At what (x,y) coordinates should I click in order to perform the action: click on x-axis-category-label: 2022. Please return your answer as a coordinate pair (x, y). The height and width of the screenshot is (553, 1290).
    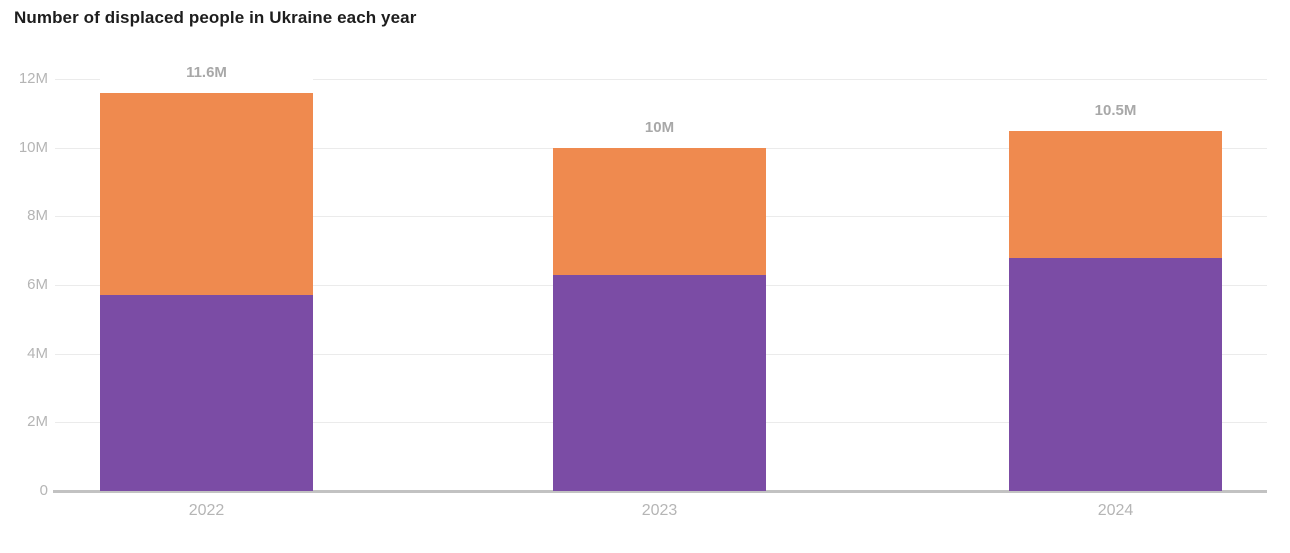
    Looking at the image, I should click on (206, 510).